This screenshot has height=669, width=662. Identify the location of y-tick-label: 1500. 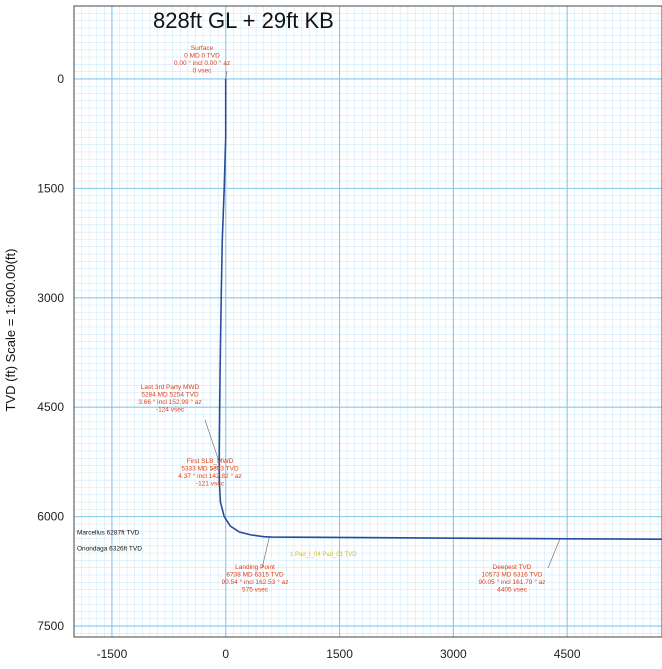
(50, 188).